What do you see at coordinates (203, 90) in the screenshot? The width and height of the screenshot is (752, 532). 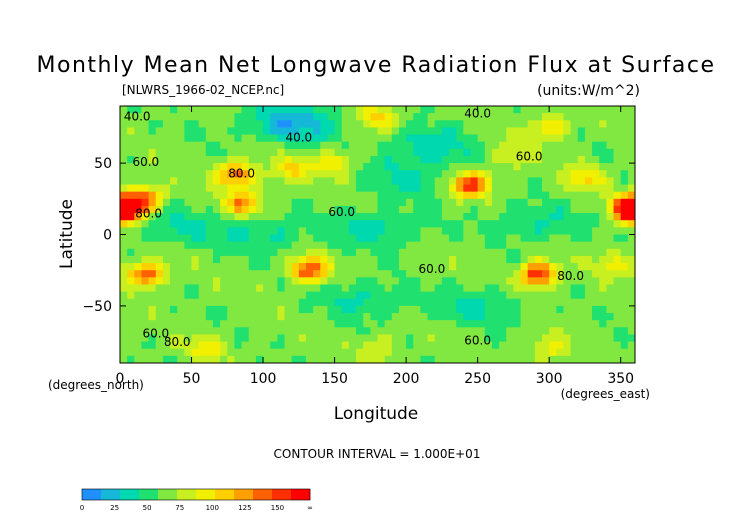 I see `file-name-label: [NLWRS_1966-02_NCEP.nc]` at bounding box center [203, 90].